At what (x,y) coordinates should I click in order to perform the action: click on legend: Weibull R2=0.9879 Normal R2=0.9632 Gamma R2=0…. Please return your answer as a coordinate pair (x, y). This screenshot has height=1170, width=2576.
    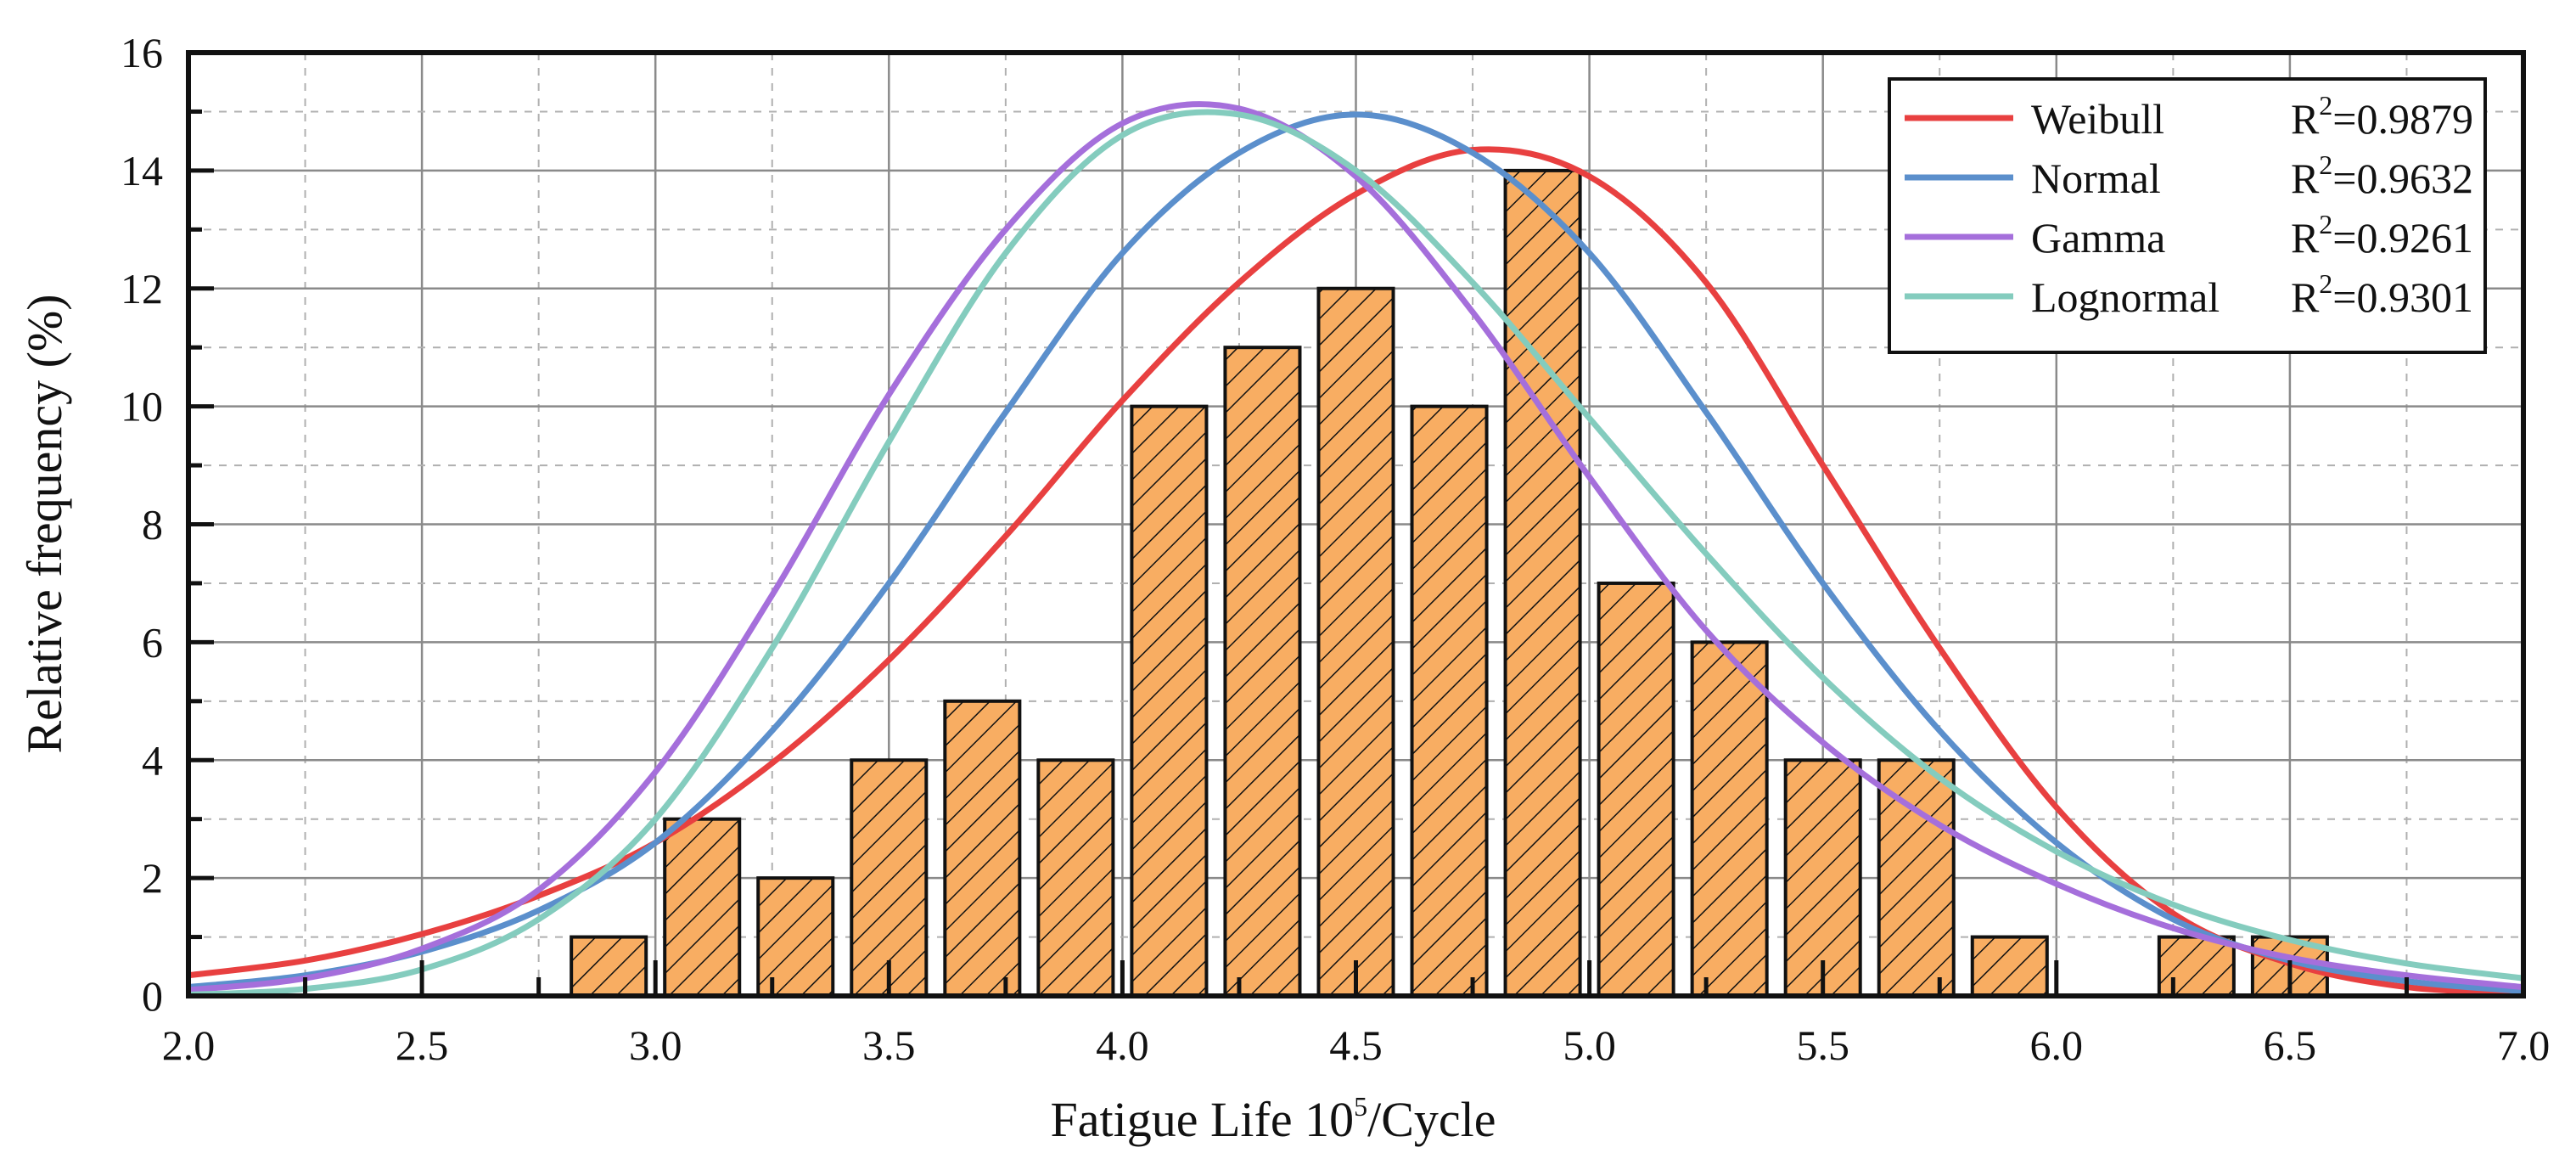
    Looking at the image, I should click on (2187, 216).